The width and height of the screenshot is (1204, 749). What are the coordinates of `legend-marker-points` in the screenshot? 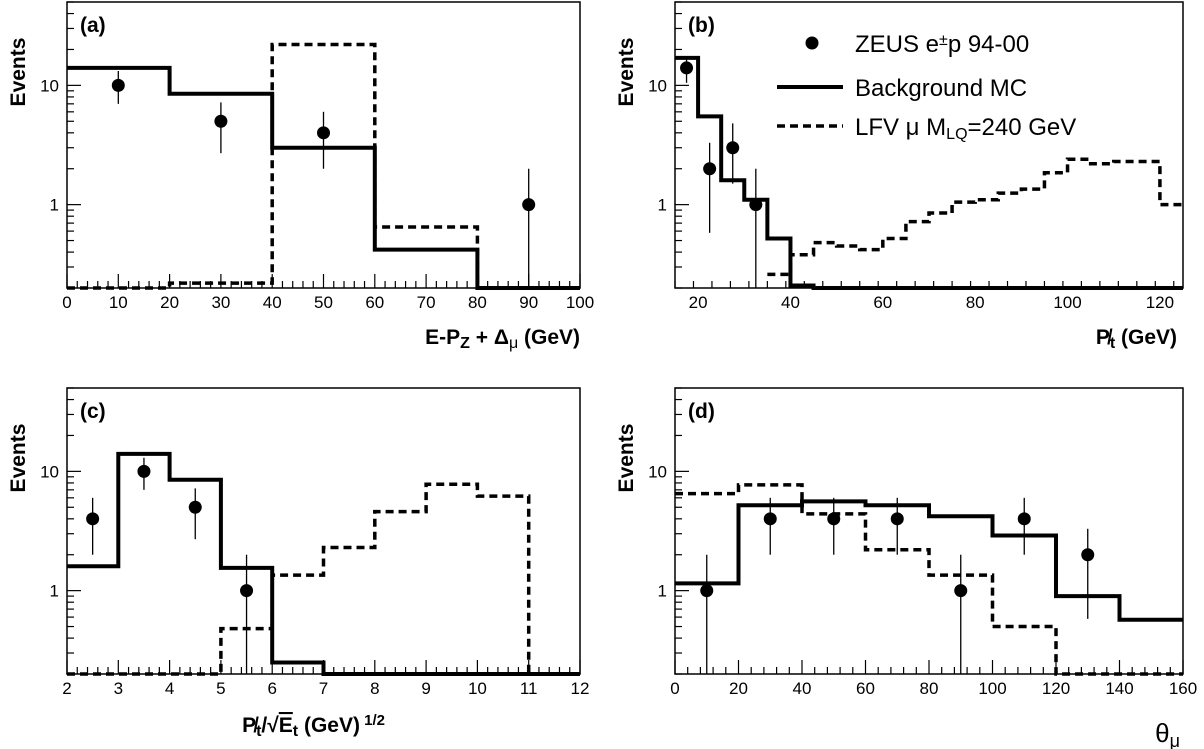 It's located at (812, 43).